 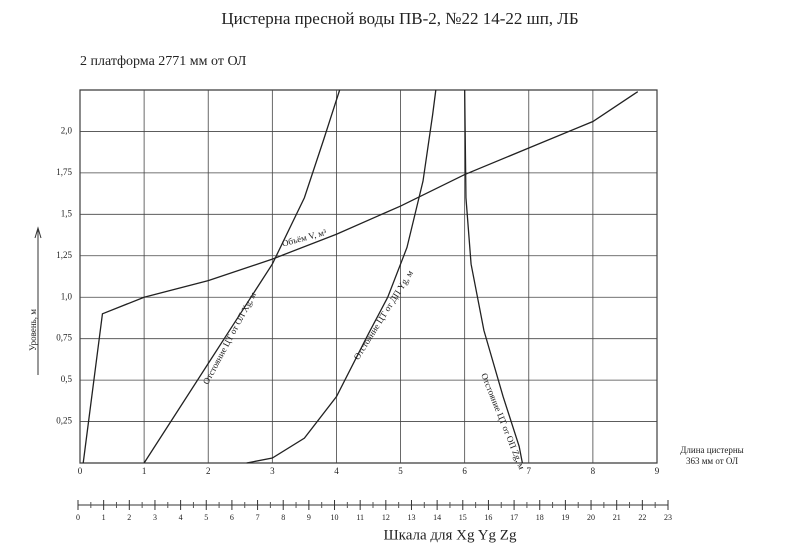 I want to click on y-tick-label: 0,5, so click(x=67, y=379).